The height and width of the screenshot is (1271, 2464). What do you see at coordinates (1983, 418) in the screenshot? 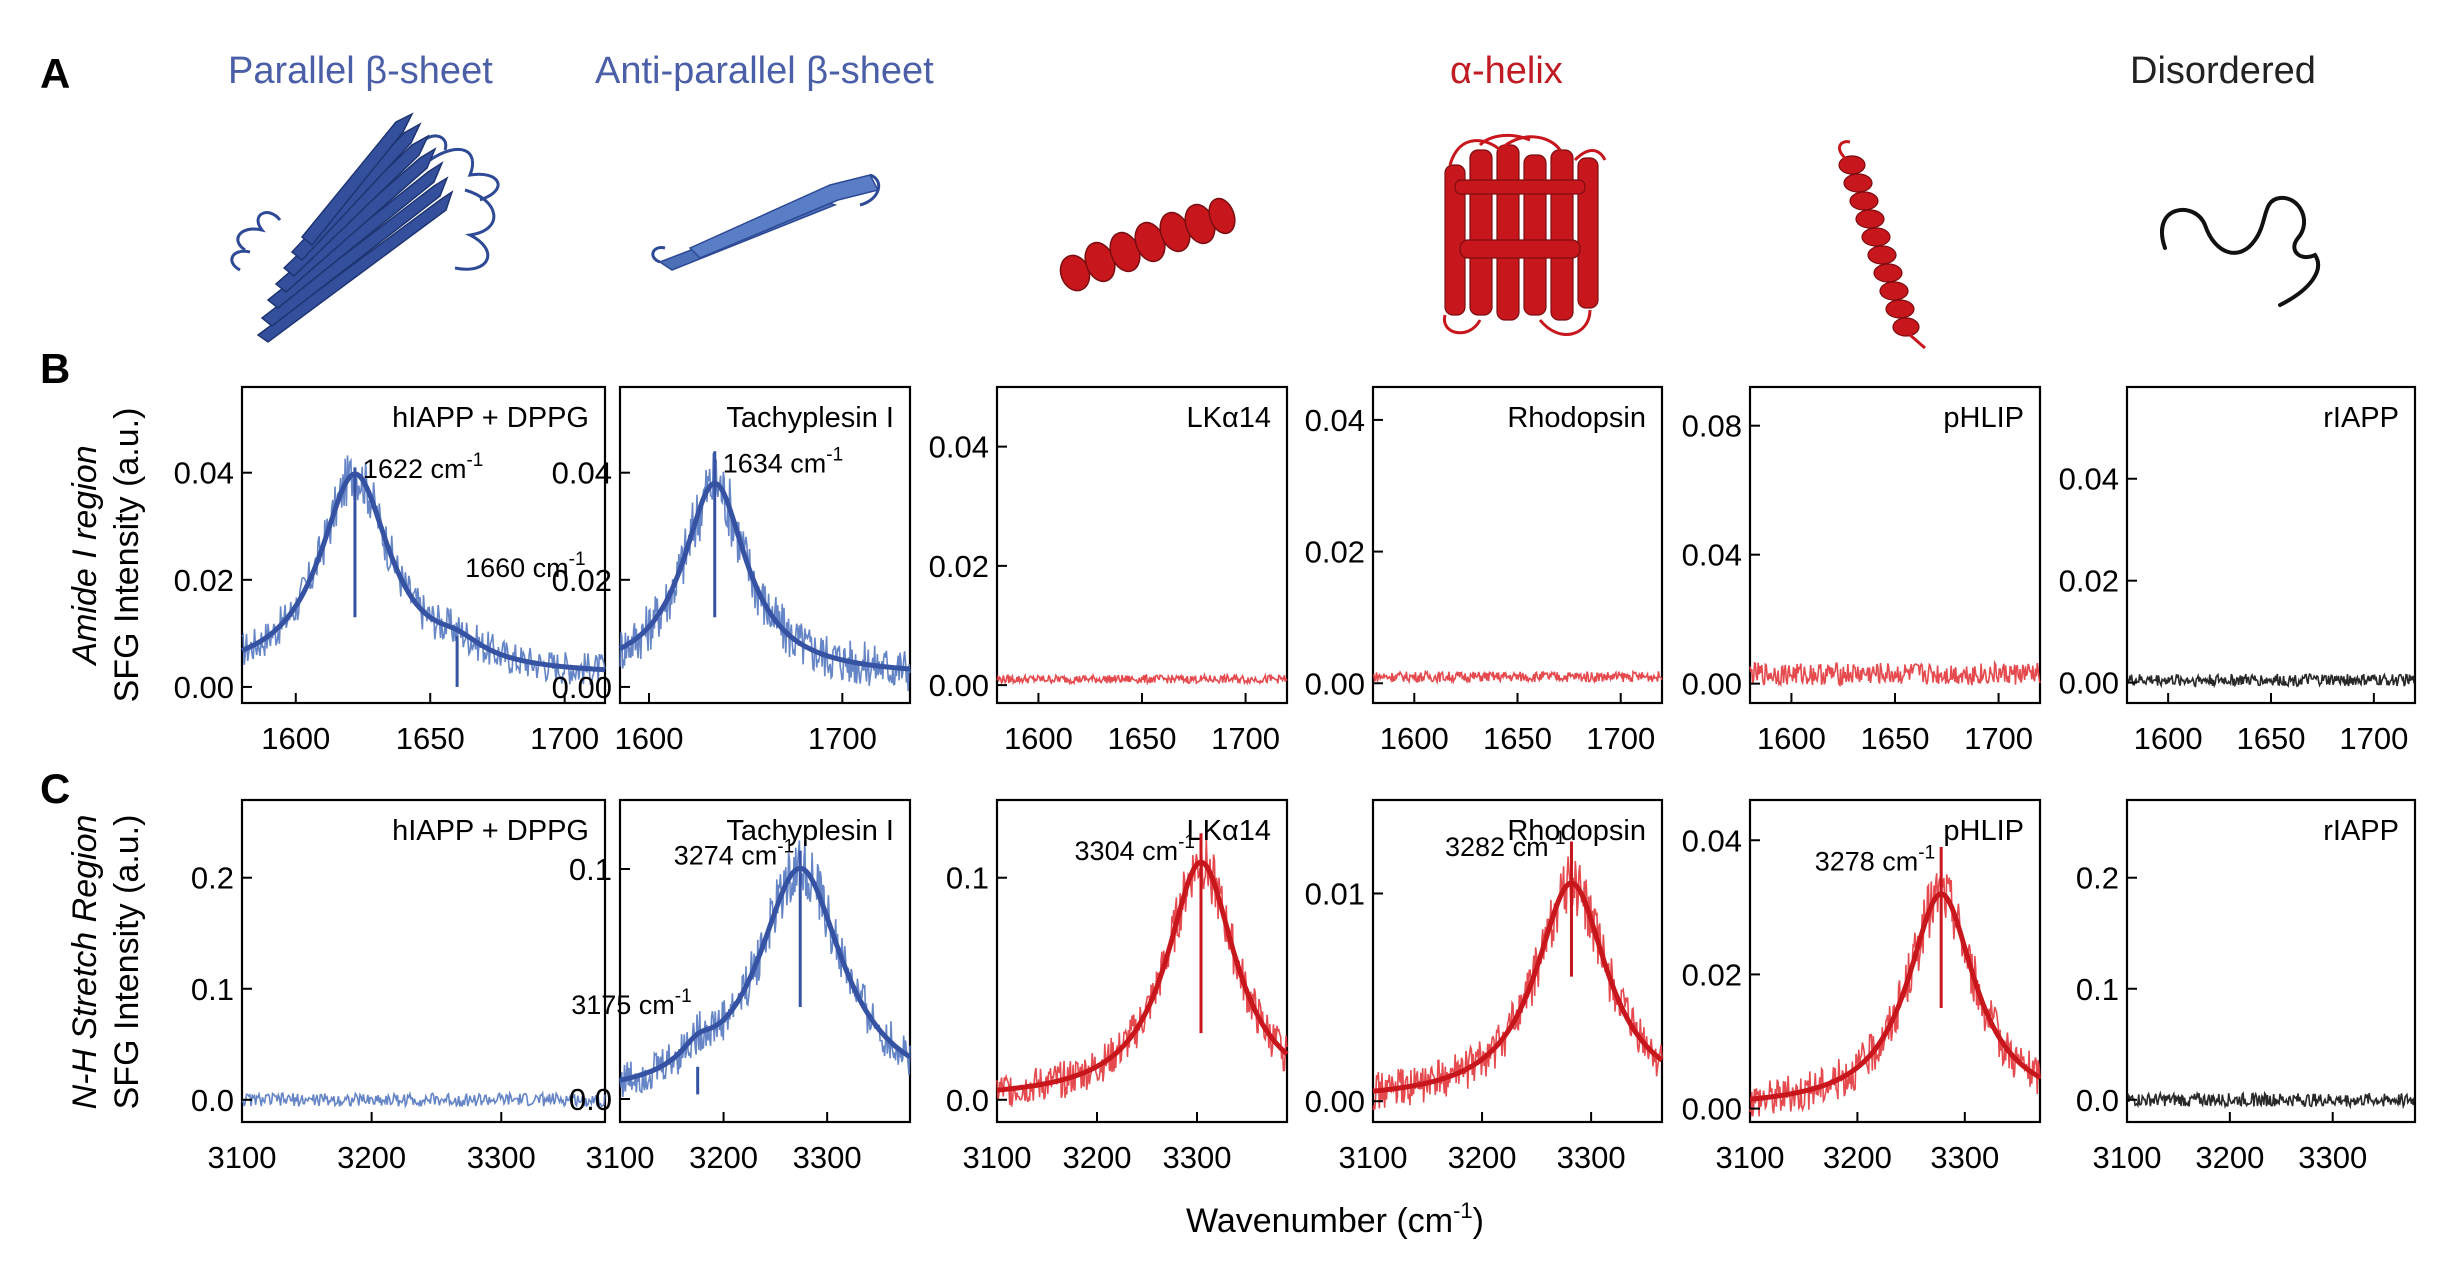
I see `panel-sample-label: pHLIP` at bounding box center [1983, 418].